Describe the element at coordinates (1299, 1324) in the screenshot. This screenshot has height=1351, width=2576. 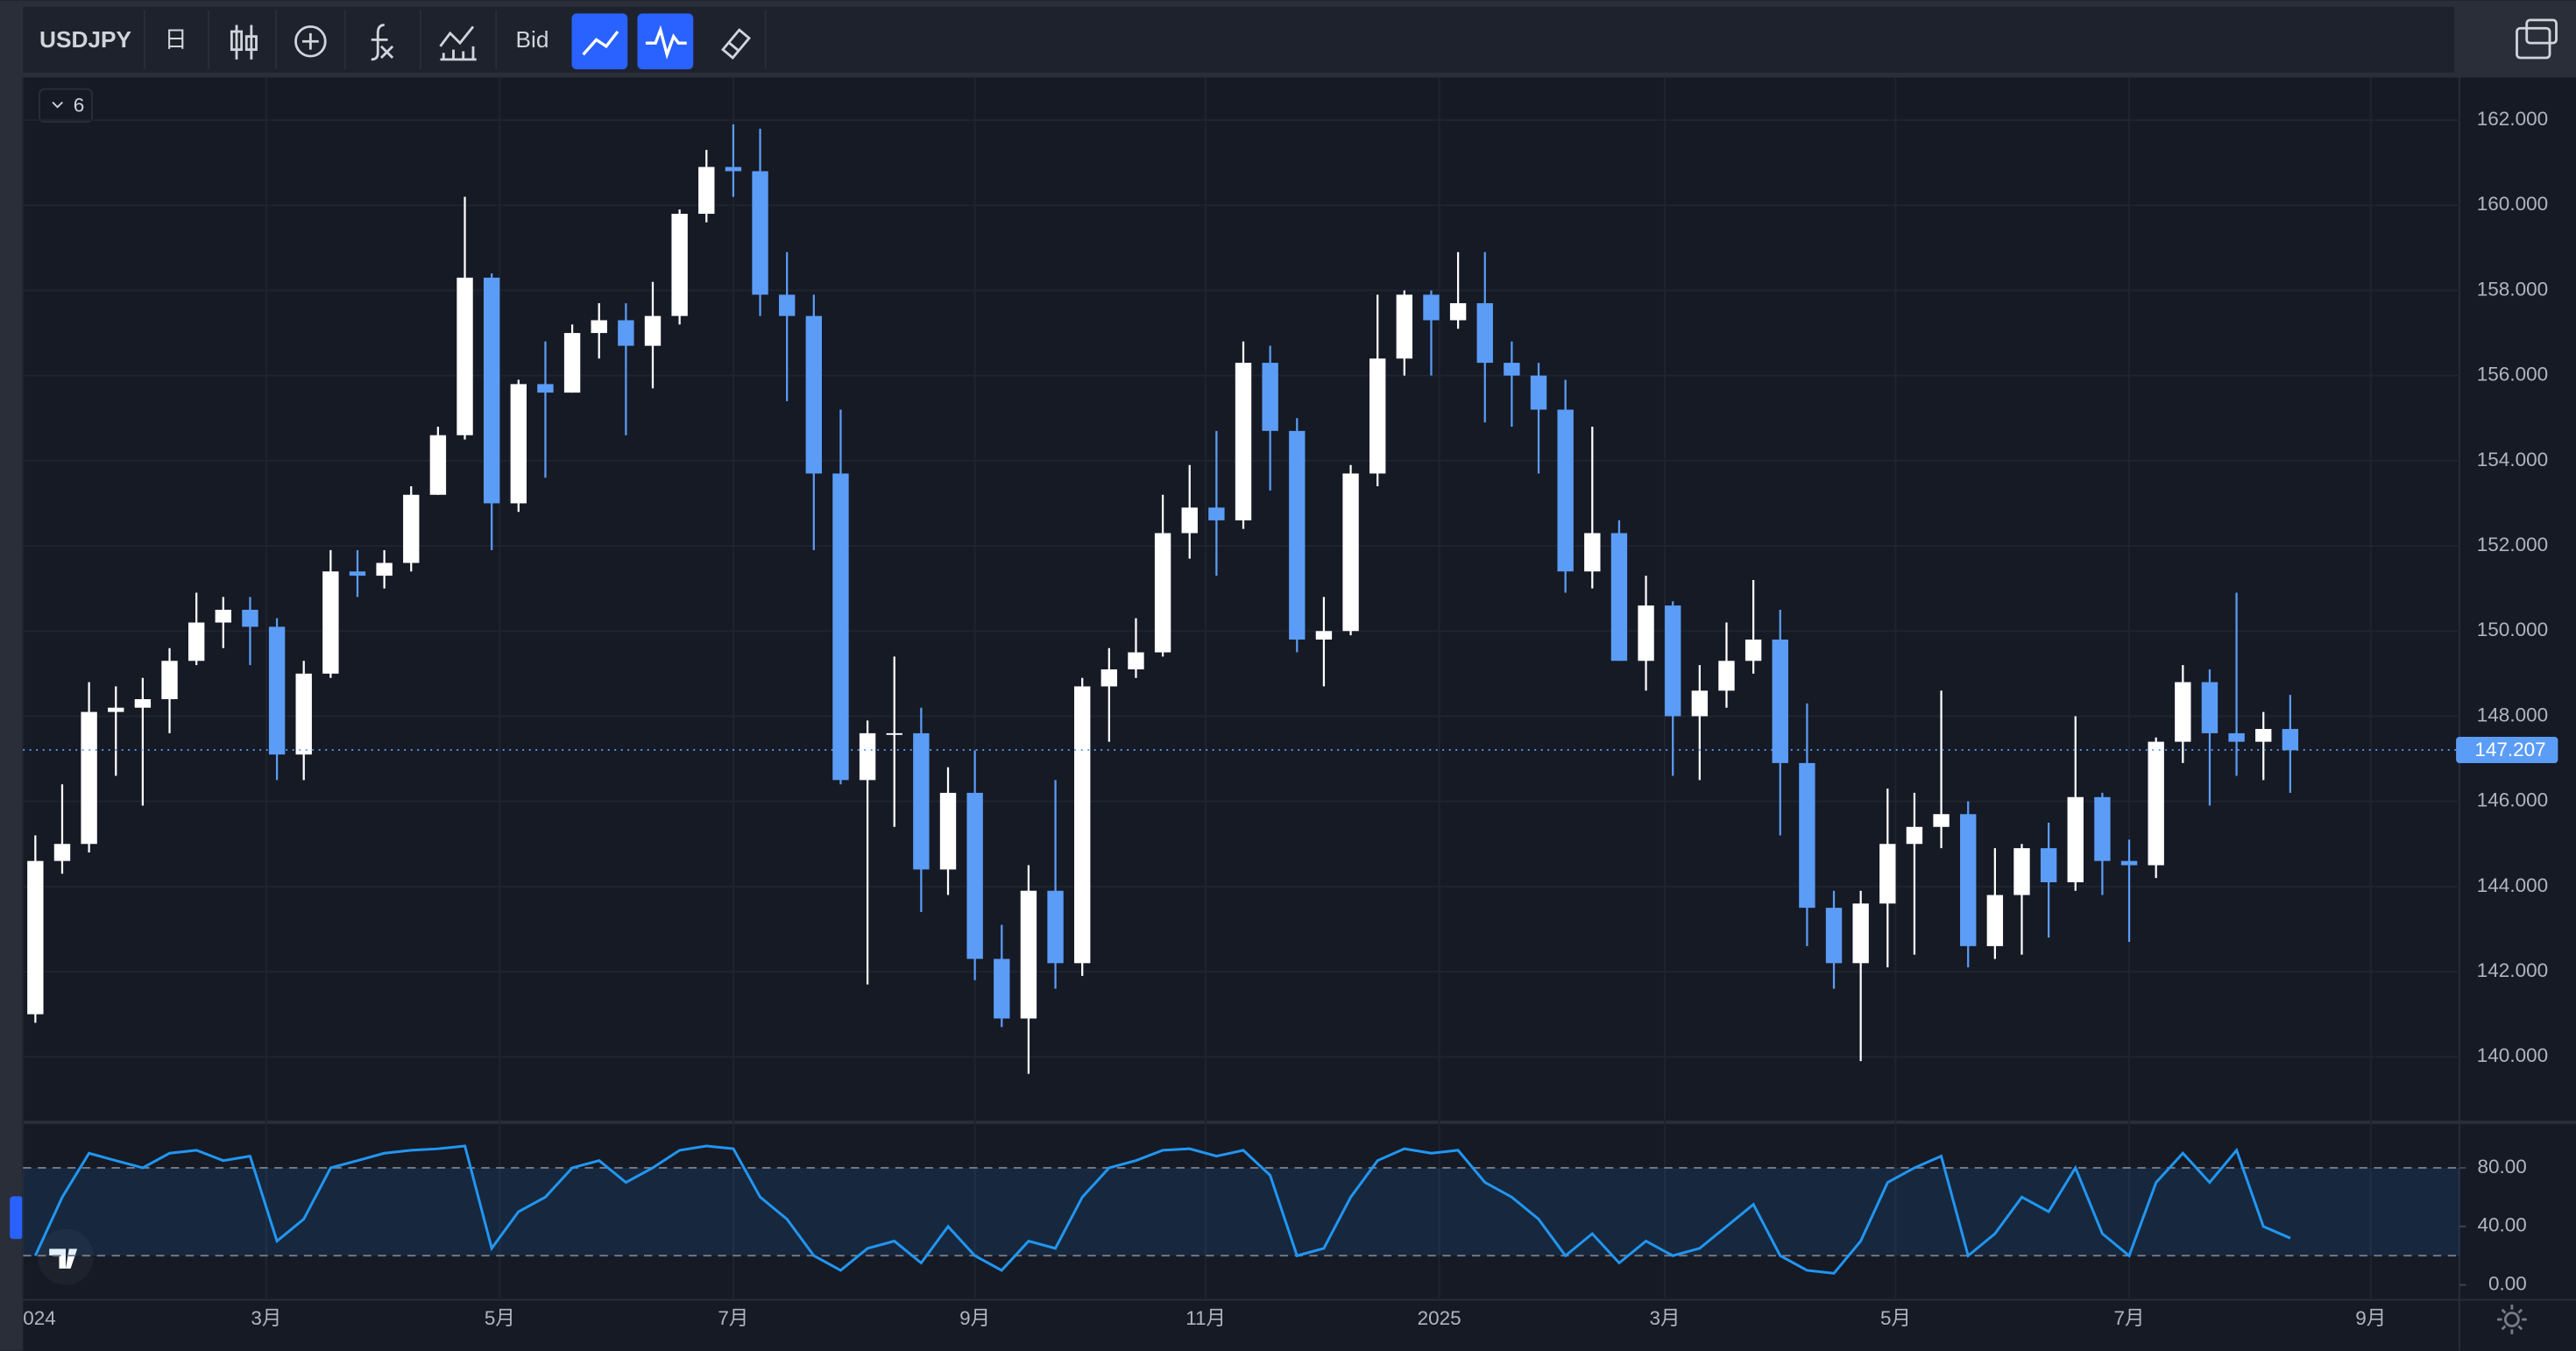
I see `time-axis` at that location.